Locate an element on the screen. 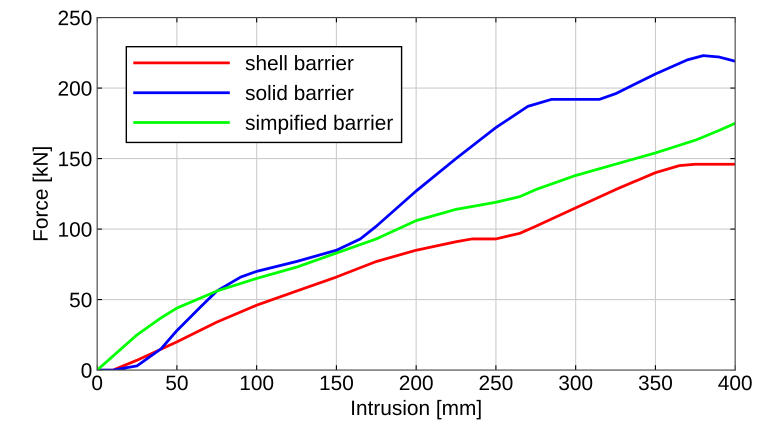 This screenshot has width=765, height=439. legend-label: shell barrier is located at coordinates (300, 62).